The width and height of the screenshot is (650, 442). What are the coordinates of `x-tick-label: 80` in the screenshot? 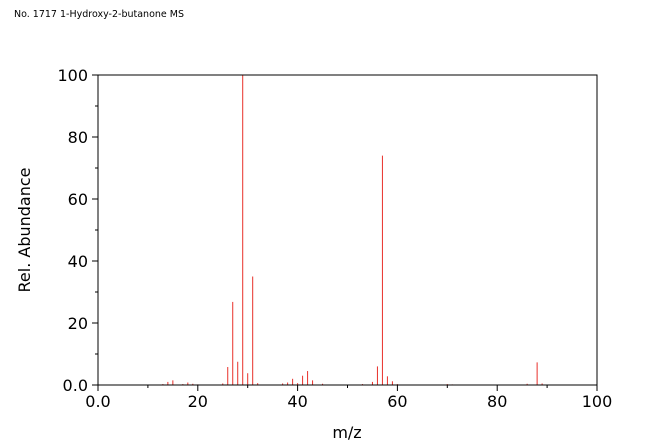 It's located at (497, 401).